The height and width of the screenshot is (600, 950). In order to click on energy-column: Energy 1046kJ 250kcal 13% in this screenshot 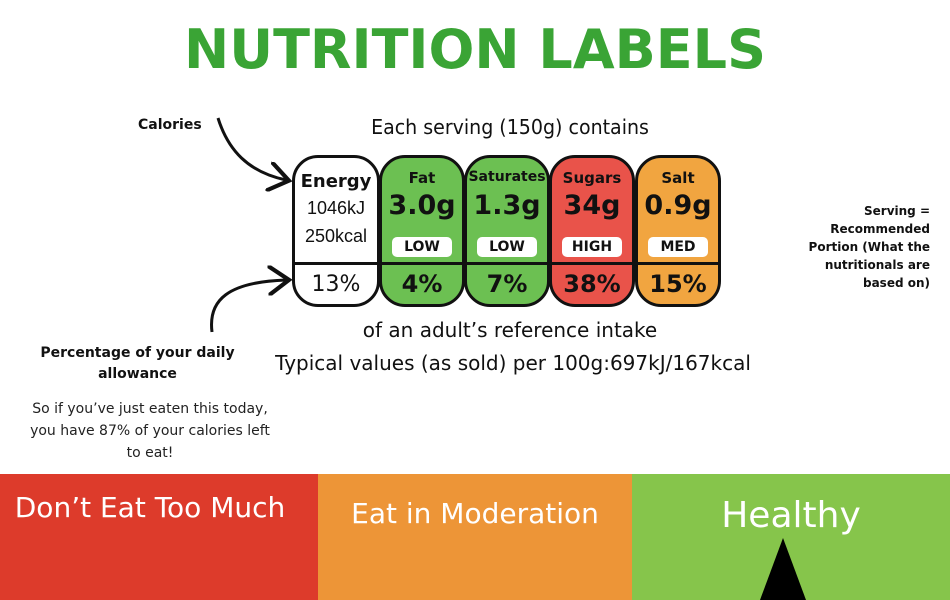, I will do `click(336, 231)`.